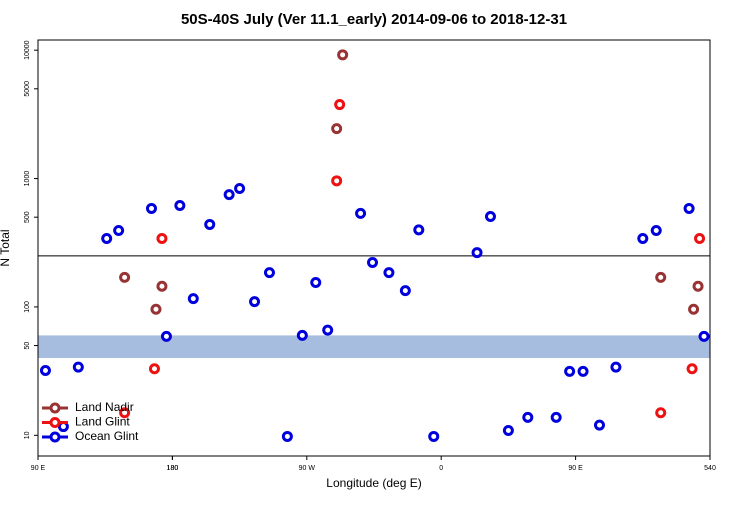 Image resolution: width=750 pixels, height=505 pixels. I want to click on y-axis-label: N Total, so click(6, 247).